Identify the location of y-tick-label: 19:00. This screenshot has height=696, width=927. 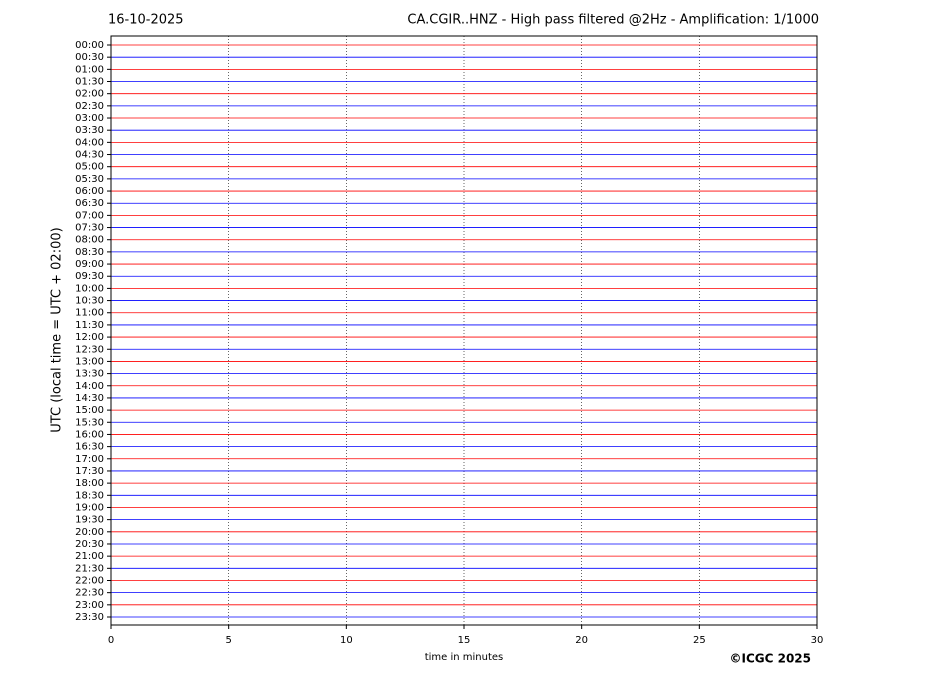
(89, 507).